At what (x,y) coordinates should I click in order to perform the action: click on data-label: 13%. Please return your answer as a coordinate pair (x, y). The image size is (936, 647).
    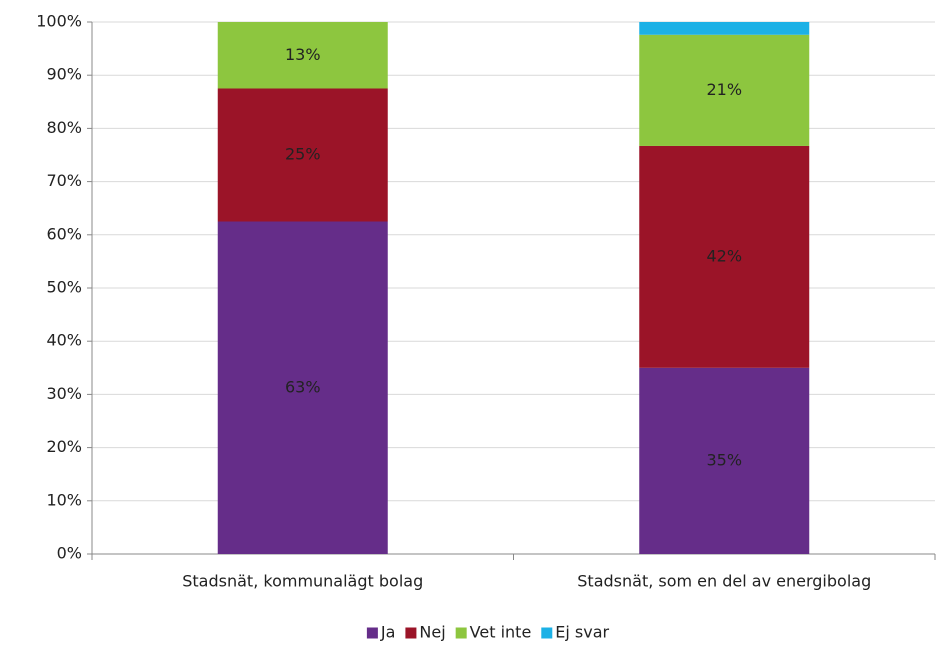
    Looking at the image, I should click on (303, 54).